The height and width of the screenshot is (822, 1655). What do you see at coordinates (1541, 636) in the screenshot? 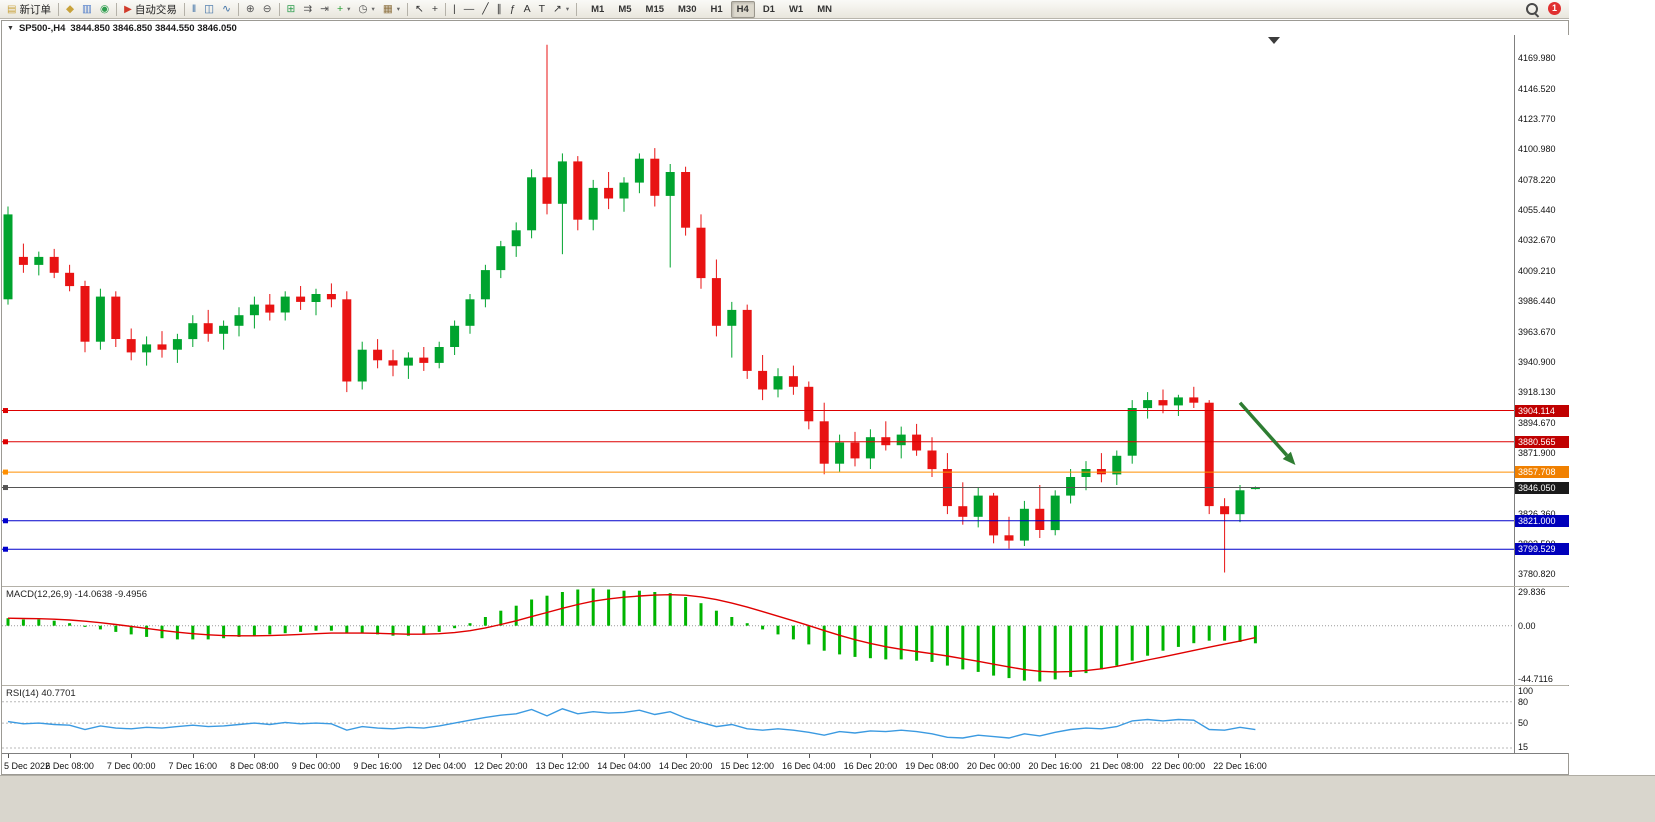
I see `macd-axis: 29.836 0.00 -44.7116` at bounding box center [1541, 636].